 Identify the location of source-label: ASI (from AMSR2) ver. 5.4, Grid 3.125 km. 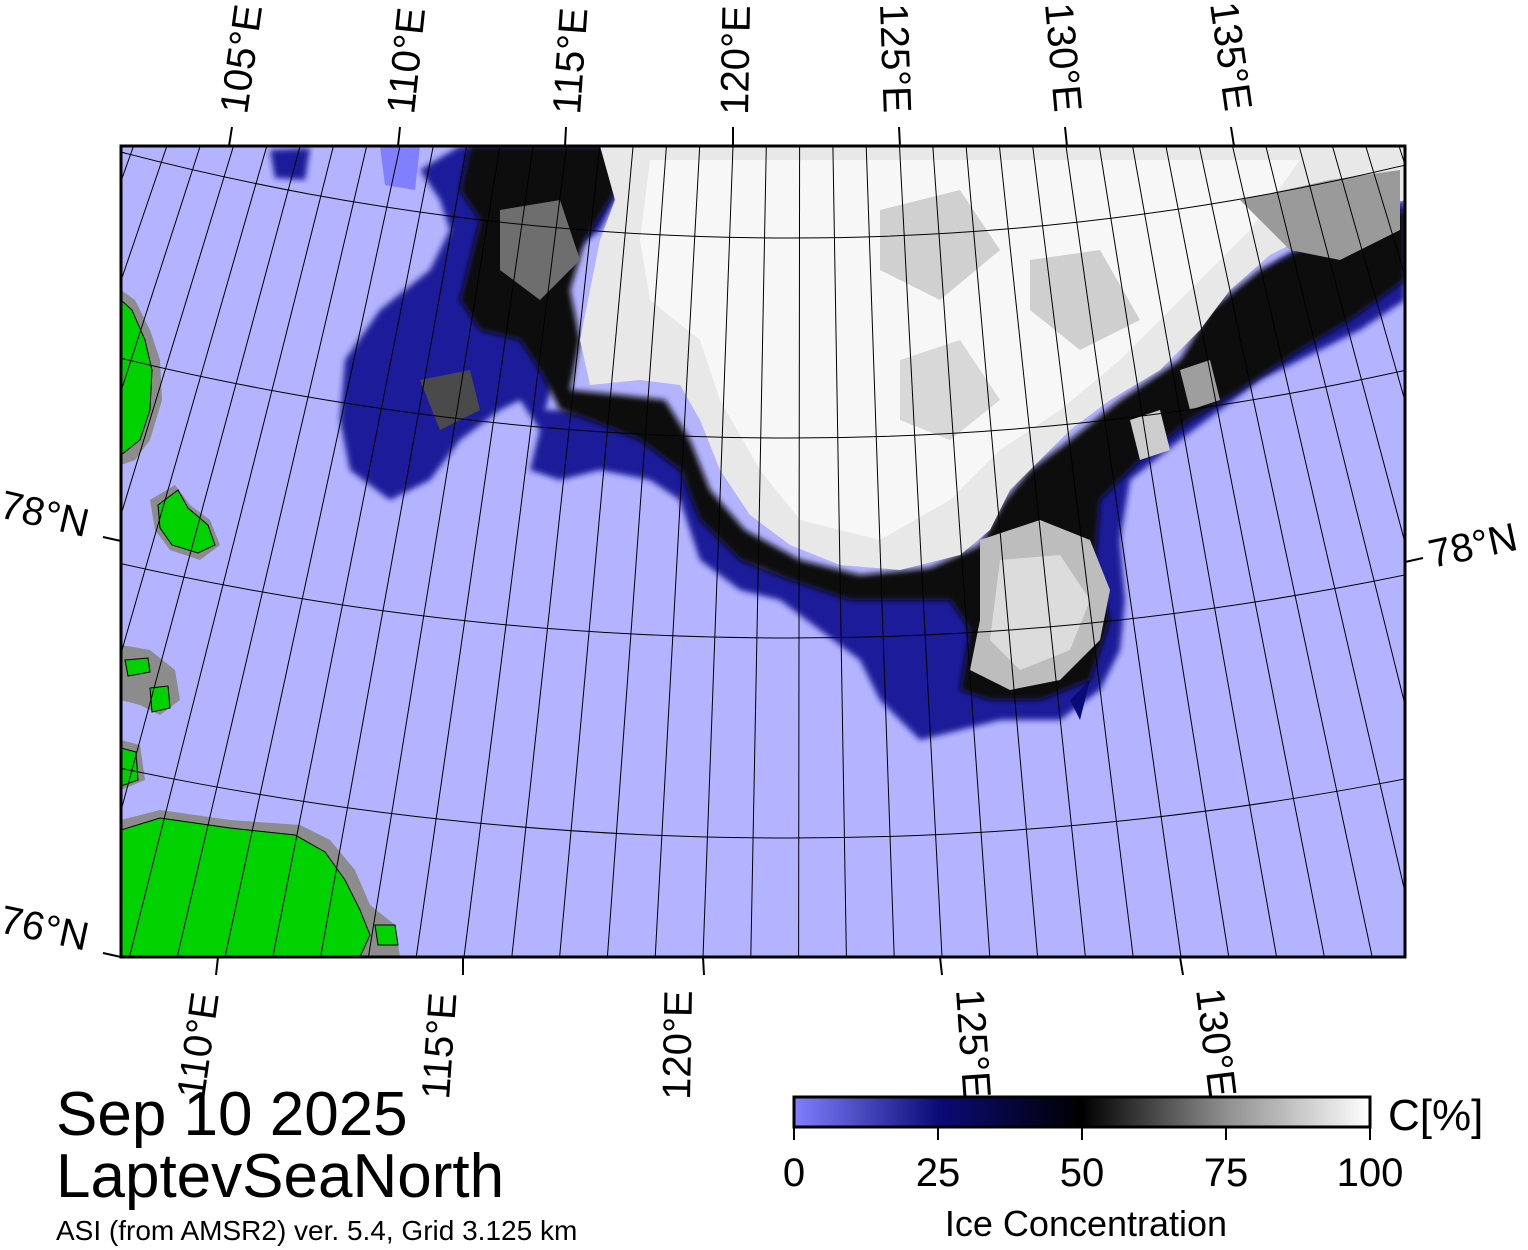
(317, 1230).